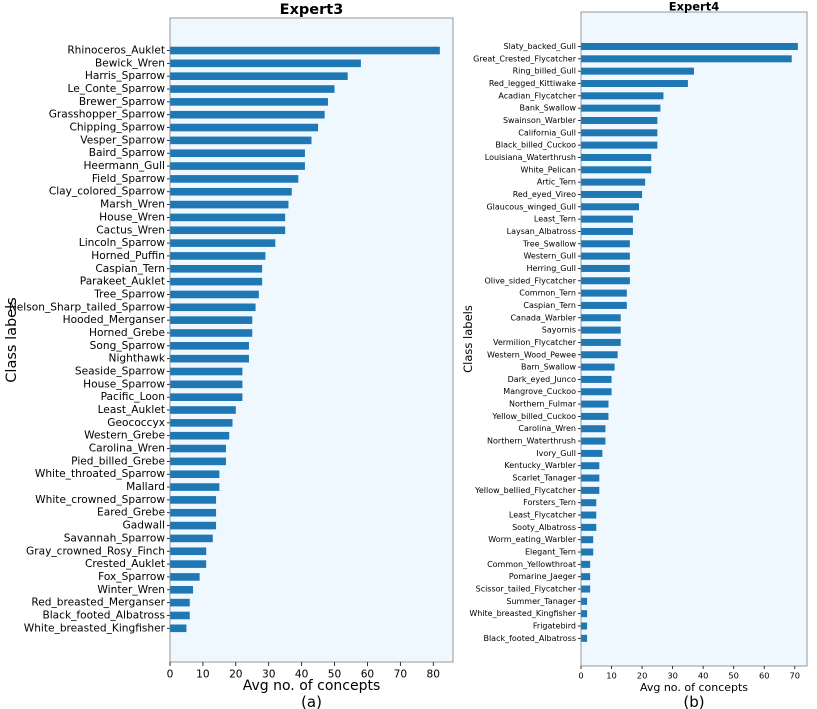 The height and width of the screenshot is (709, 817). I want to click on bar-acadian-flycatcher, so click(622, 96).